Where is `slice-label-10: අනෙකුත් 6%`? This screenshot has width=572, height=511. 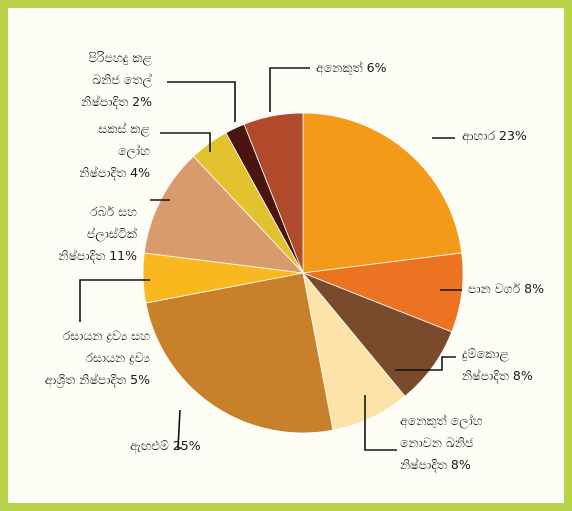 slice-label-10: අනෙකුත් 6% is located at coordinates (351, 68).